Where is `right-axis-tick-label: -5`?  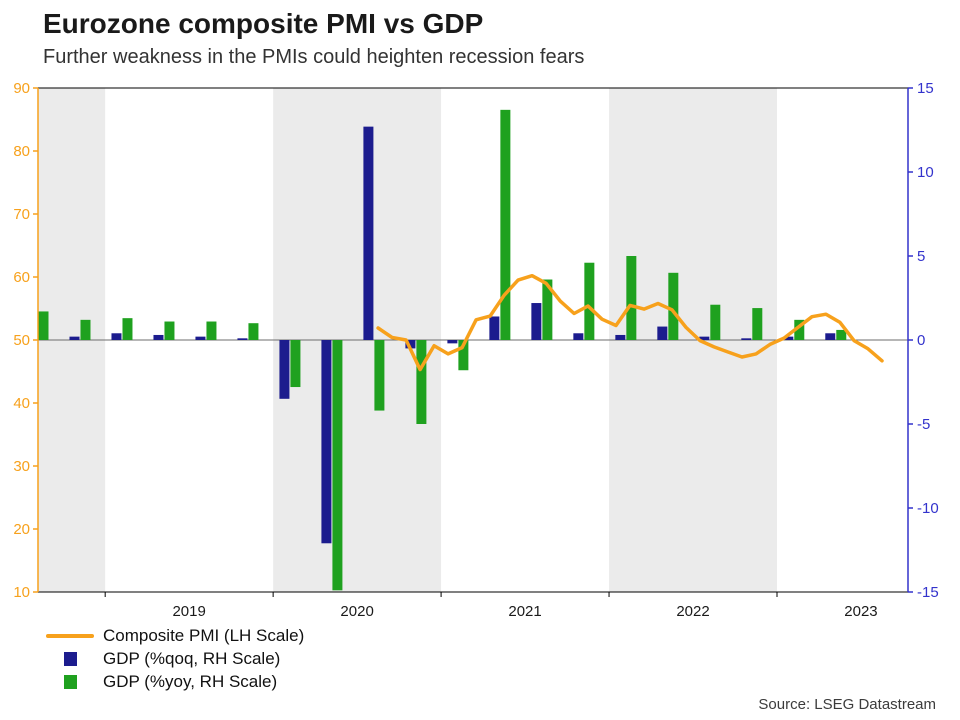
right-axis-tick-label: -5 is located at coordinates (923, 424).